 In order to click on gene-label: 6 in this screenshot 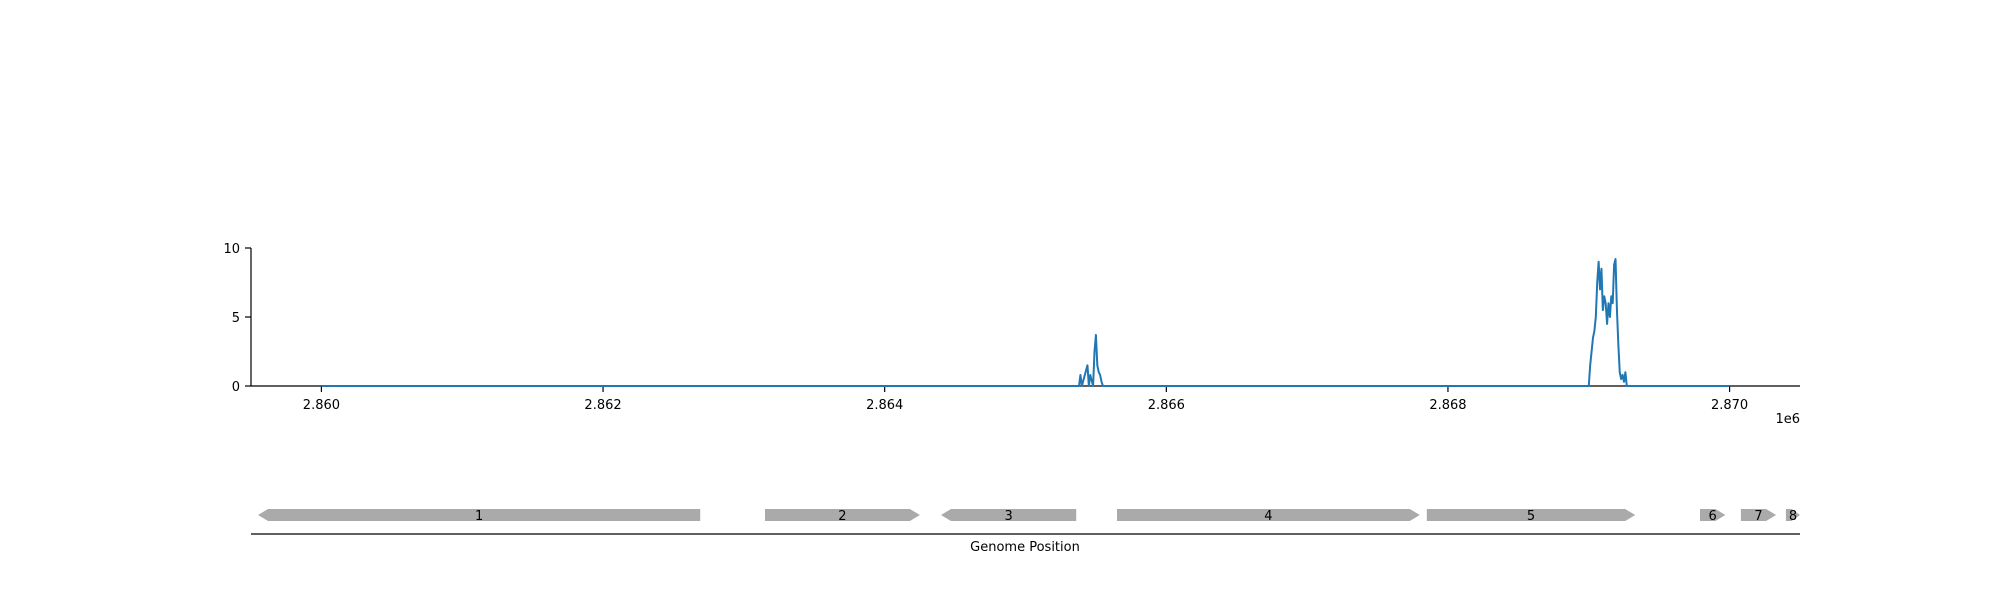, I will do `click(1713, 516)`.